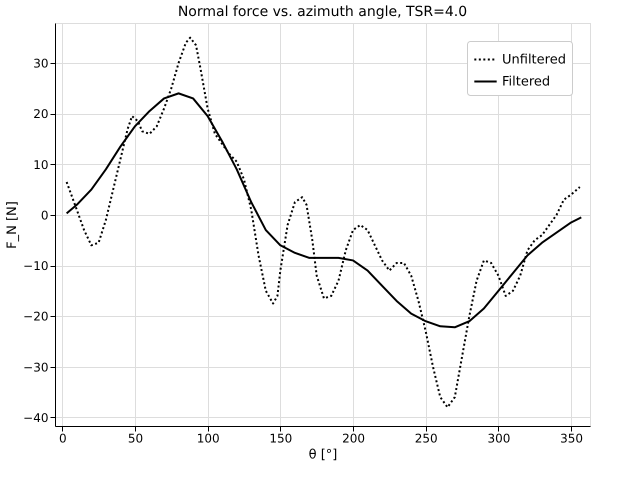 The width and height of the screenshot is (617, 489). Describe the element at coordinates (12, 225) in the screenshot. I see `y-axis-title: F_N [N]` at that location.